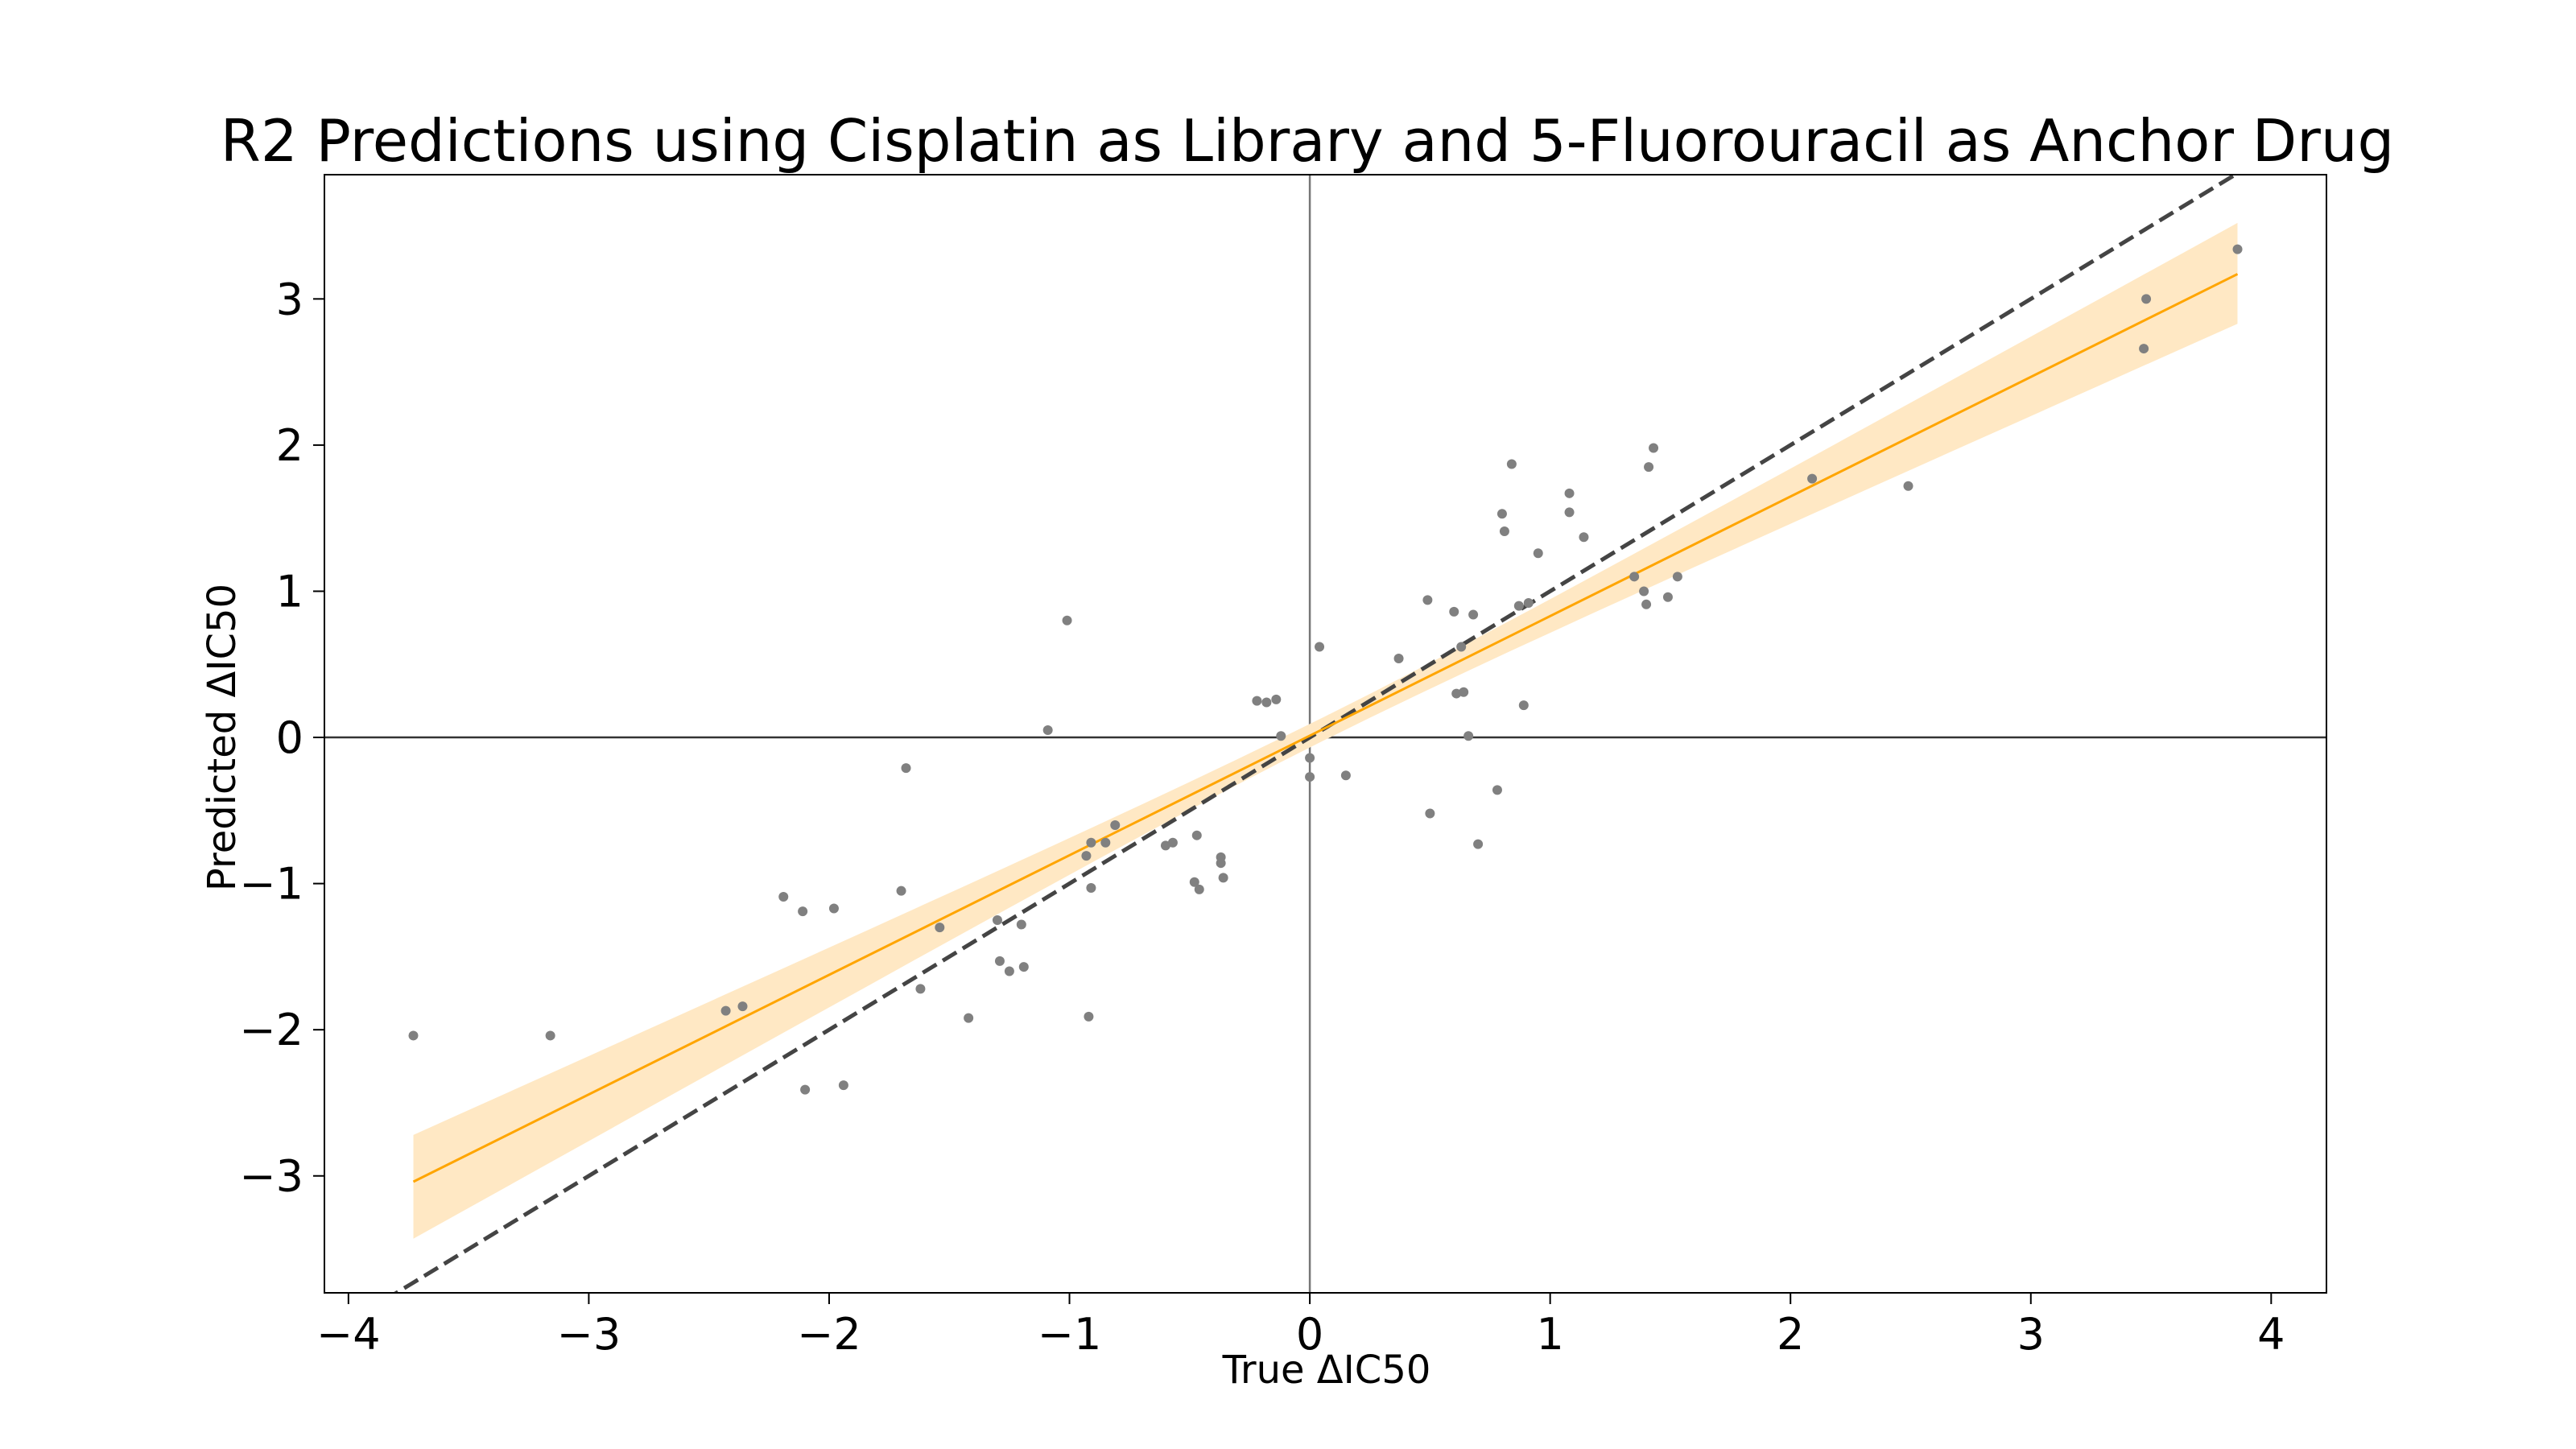 The width and height of the screenshot is (2576, 1449). Describe the element at coordinates (1549, 1334) in the screenshot. I see `x-tick-label: 1` at that location.